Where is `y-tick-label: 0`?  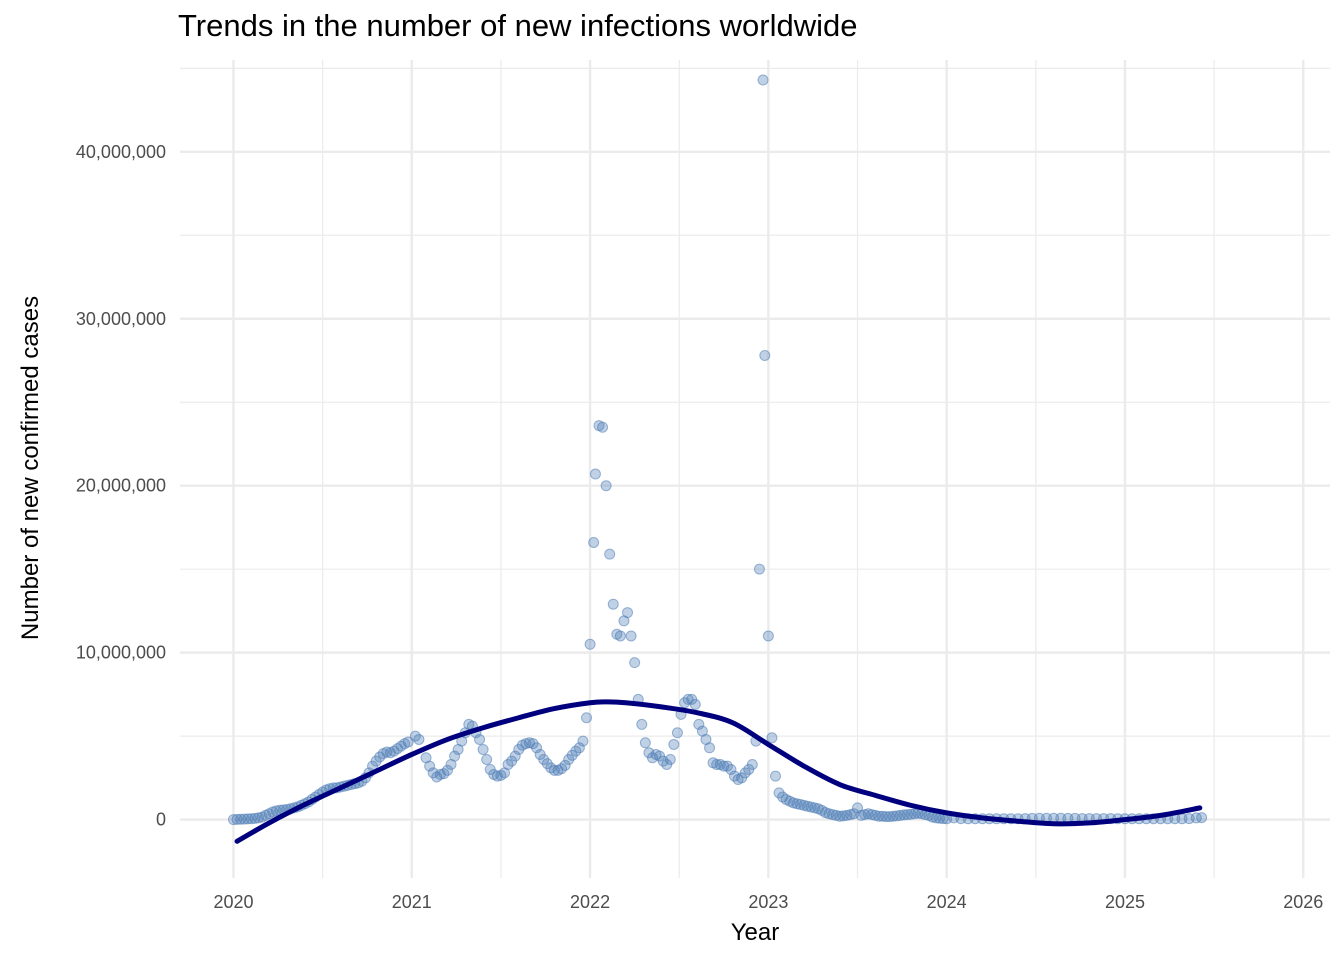
y-tick-label: 0 is located at coordinates (161, 820).